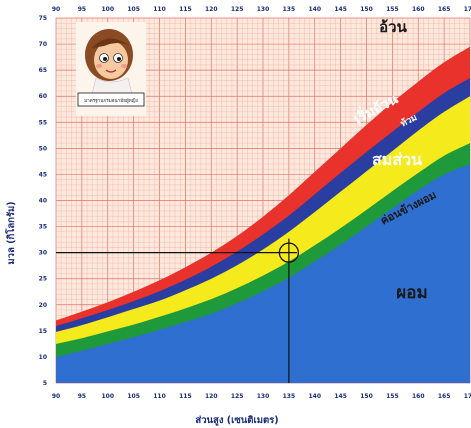 This screenshot has height=428, width=471. I want to click on x-tick-label-top: 160, so click(418, 9).